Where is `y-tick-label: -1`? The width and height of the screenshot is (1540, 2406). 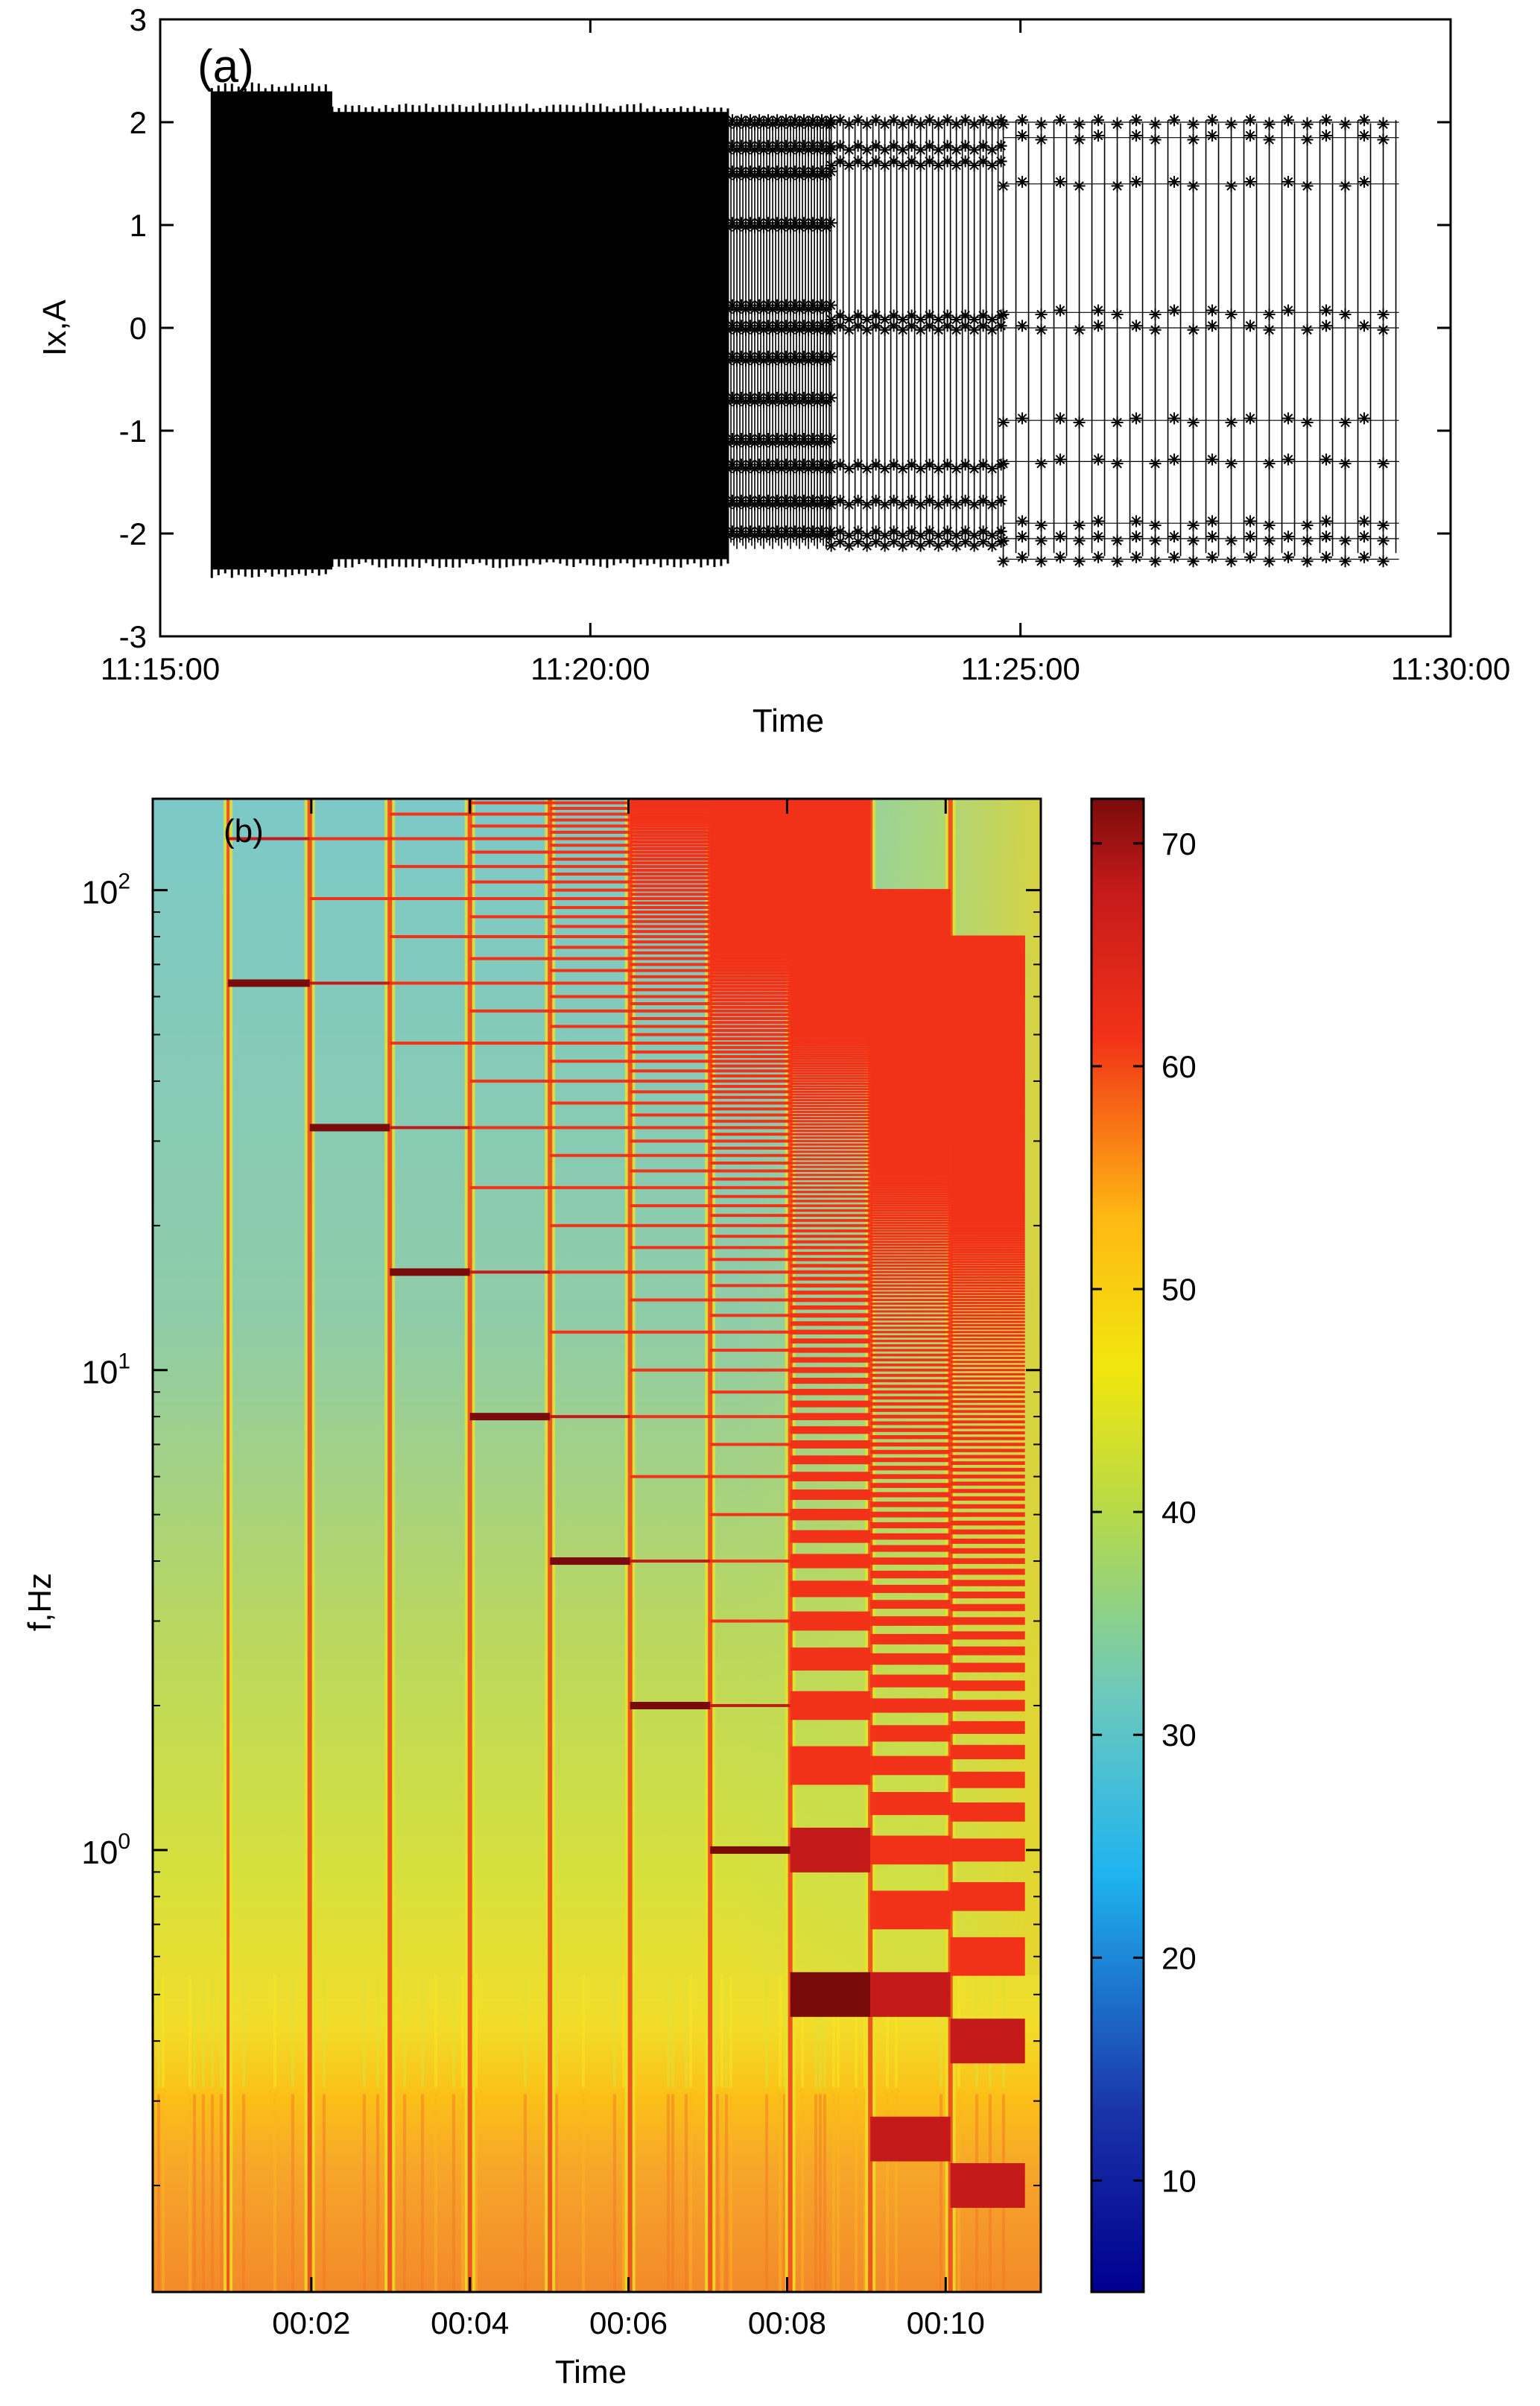 y-tick-label: -1 is located at coordinates (133, 431).